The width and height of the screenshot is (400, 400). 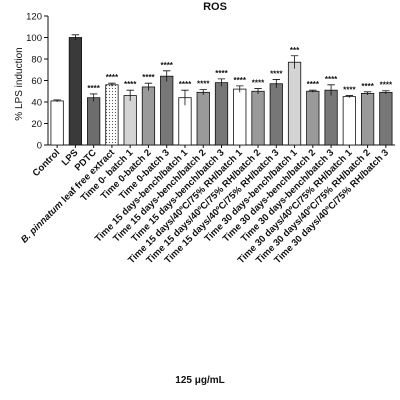 What do you see at coordinates (112, 77) in the screenshot?
I see `significance-label-4: ****` at bounding box center [112, 77].